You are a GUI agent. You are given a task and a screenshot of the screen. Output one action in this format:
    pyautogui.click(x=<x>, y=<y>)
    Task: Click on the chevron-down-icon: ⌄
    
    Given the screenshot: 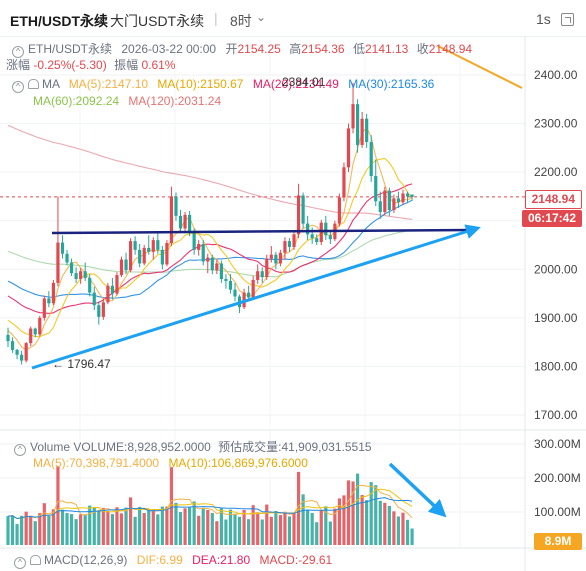 What is the action you would take?
    pyautogui.click(x=261, y=17)
    